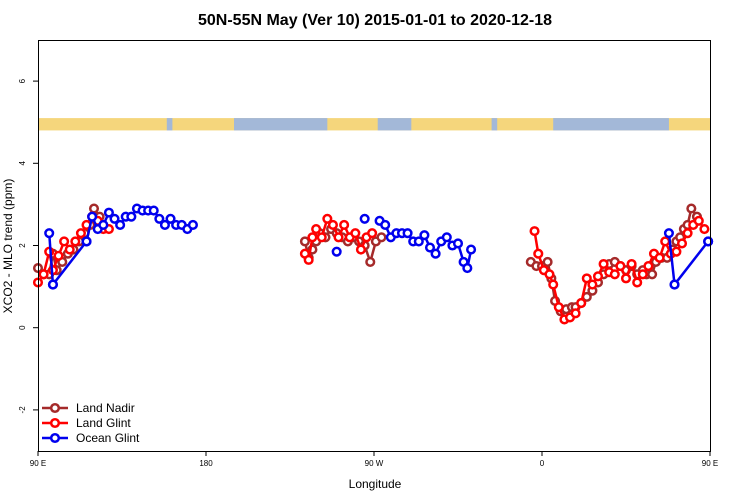  What do you see at coordinates (22, 163) in the screenshot?
I see `y-tick-label: 4` at bounding box center [22, 163].